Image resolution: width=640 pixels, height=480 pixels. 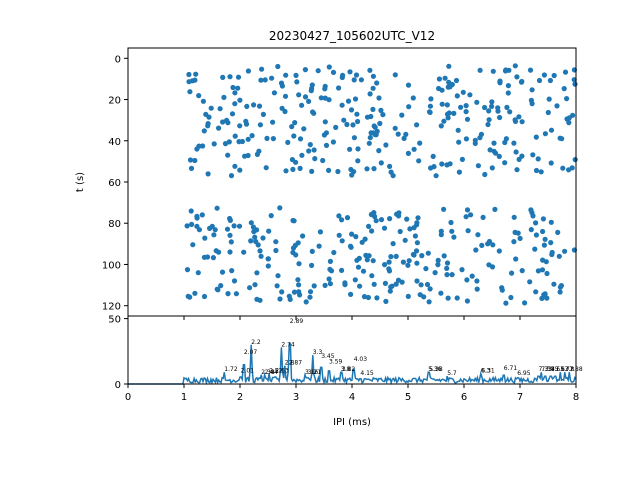 I want to click on x-ticks: 0 1 2 3 4 5 6 7 8, so click(x=352, y=393).